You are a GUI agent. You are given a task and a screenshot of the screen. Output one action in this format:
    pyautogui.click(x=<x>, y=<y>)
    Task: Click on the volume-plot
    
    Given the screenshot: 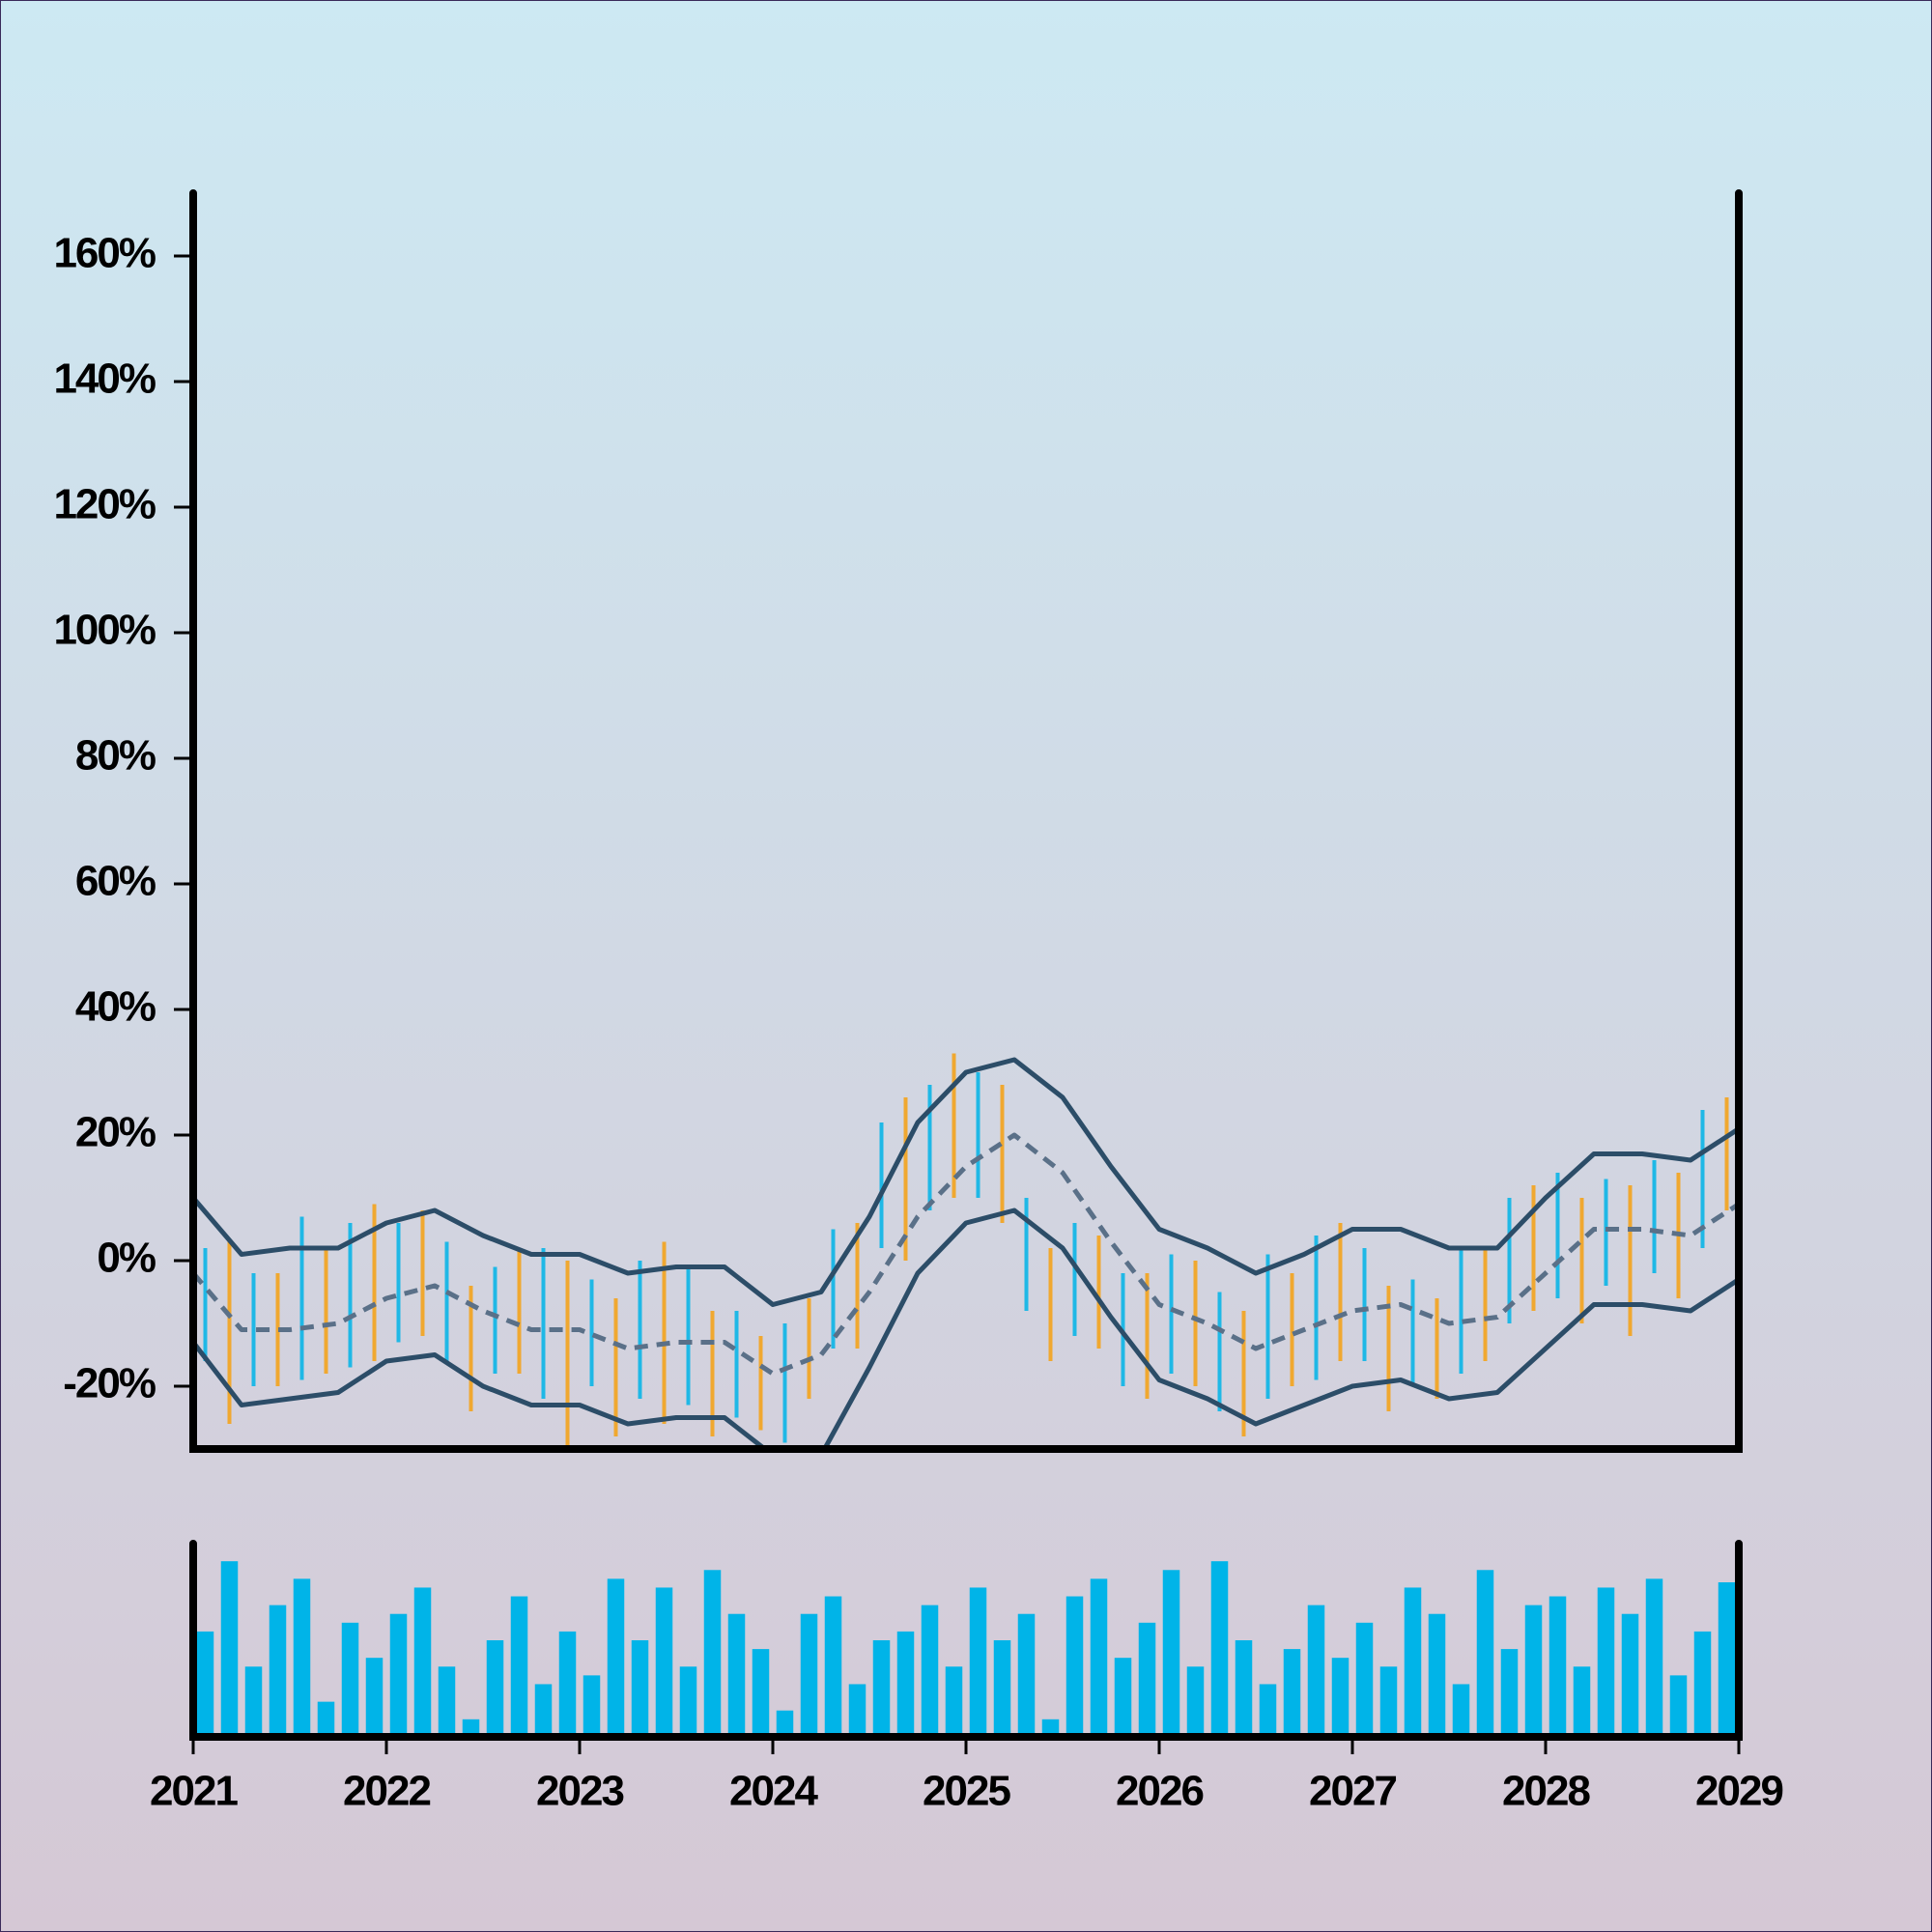 What is the action you would take?
    pyautogui.click(x=966, y=1649)
    